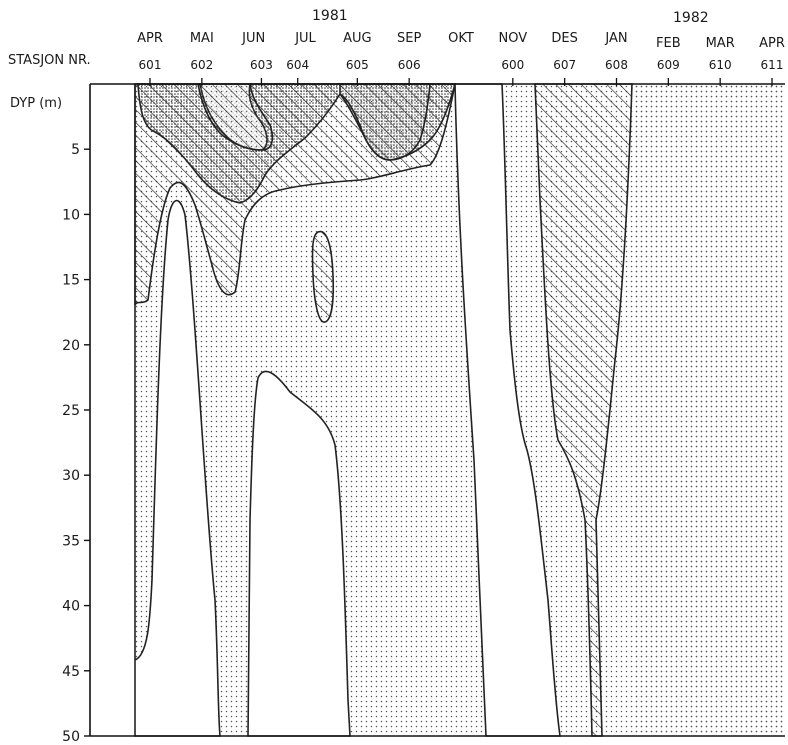 This screenshot has height=745, width=788. What do you see at coordinates (75, 150) in the screenshot?
I see `depth-tick-label: 5` at bounding box center [75, 150].